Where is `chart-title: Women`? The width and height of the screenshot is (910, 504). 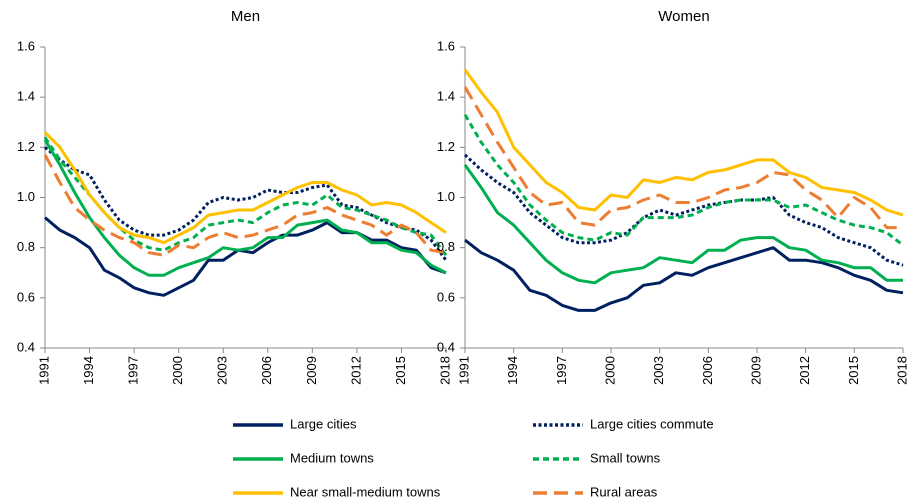 chart-title: Women is located at coordinates (683, 16).